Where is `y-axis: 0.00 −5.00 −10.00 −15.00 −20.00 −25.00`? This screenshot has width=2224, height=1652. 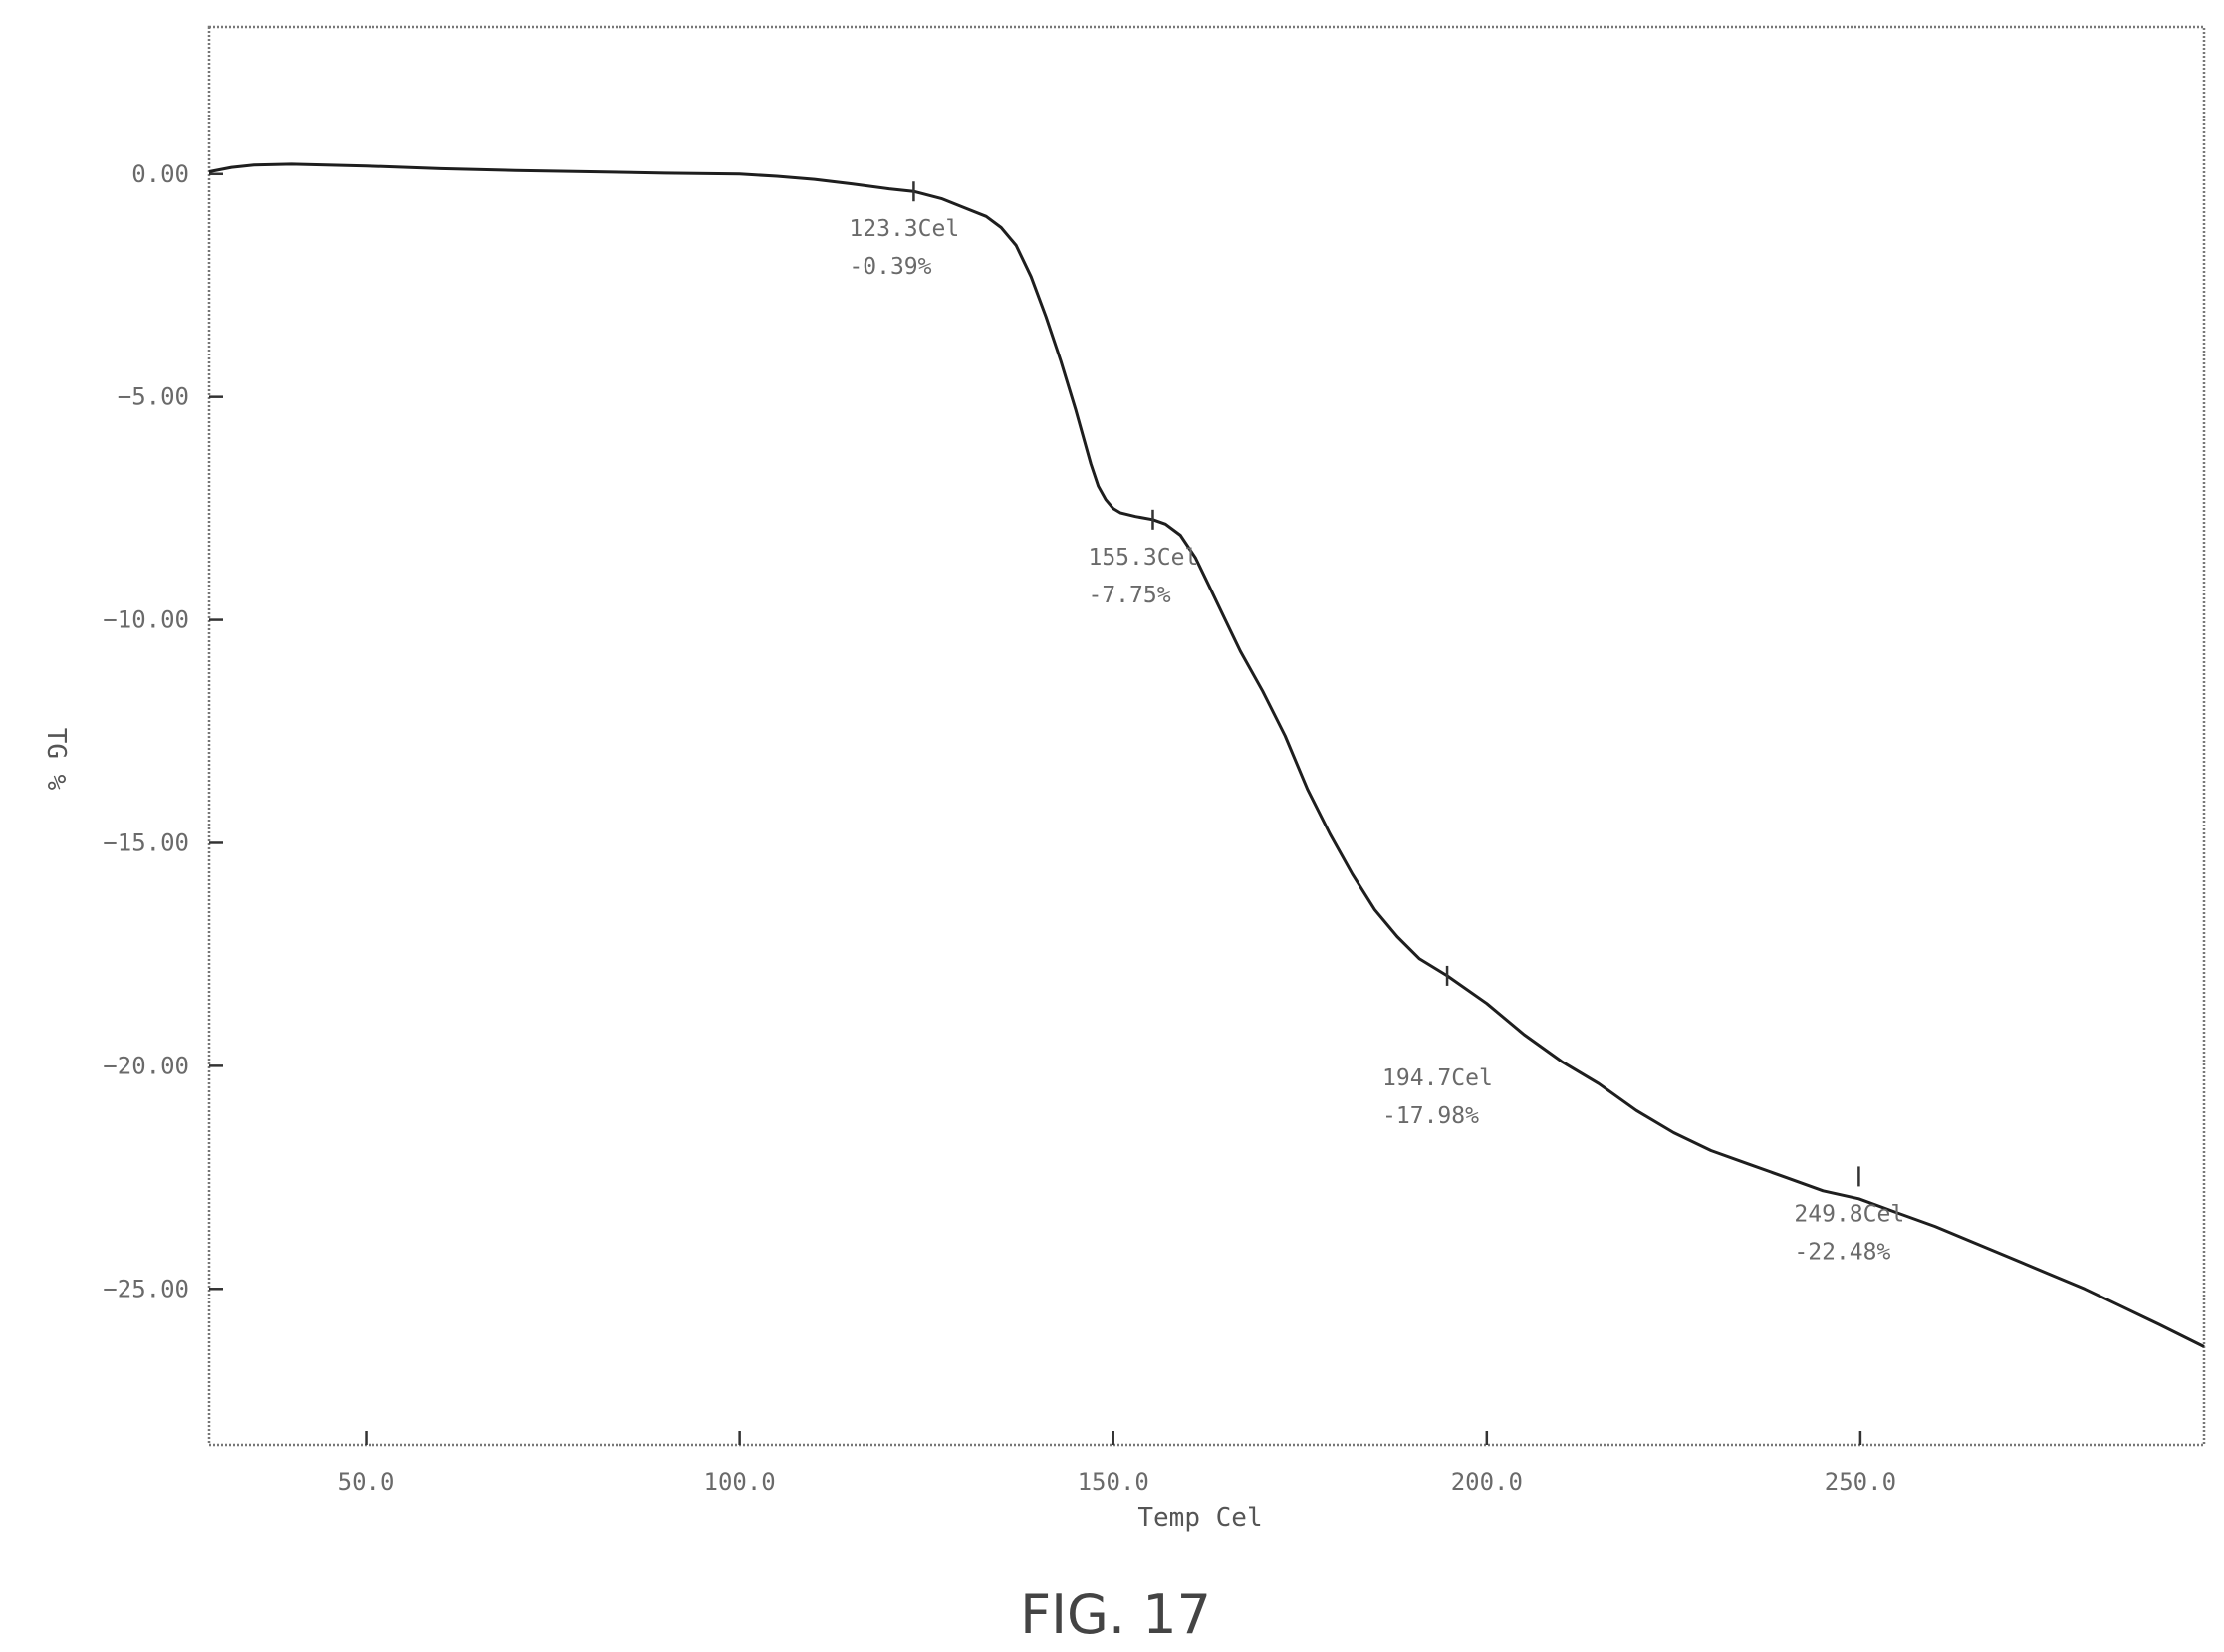 y-axis: 0.00 −5.00 −10.00 −15.00 −20.00 −25.00 is located at coordinates (163, 731).